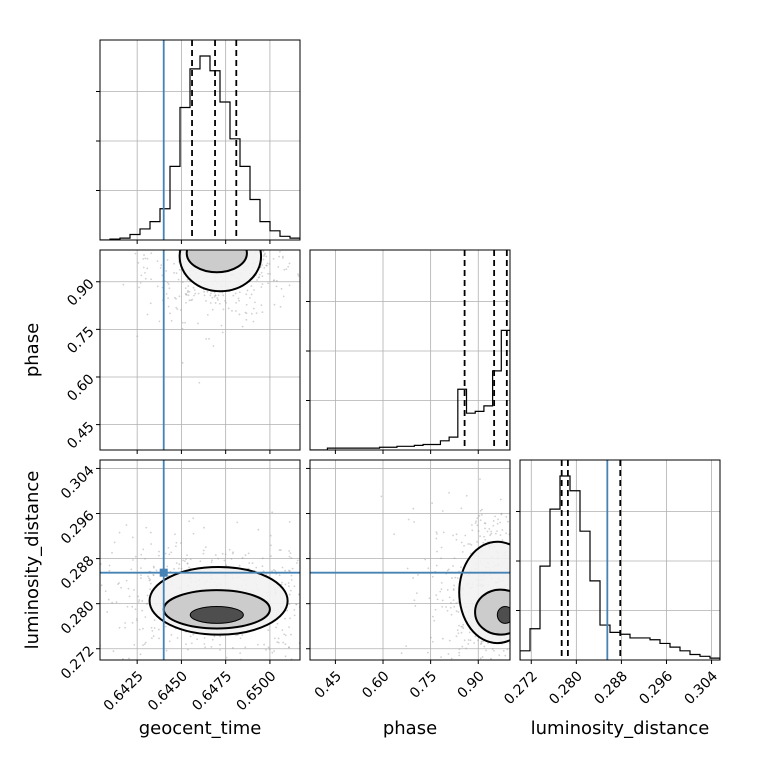 This screenshot has width=760, height=760. Describe the element at coordinates (200, 350) in the screenshot. I see `panel-frame` at that location.